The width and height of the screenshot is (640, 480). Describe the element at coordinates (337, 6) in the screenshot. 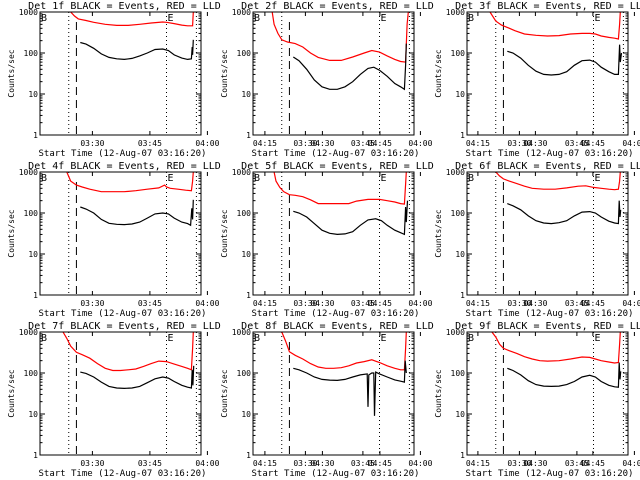

I see `panel-title: Det 2f BLACK = Events, RED = LLD` at that location.